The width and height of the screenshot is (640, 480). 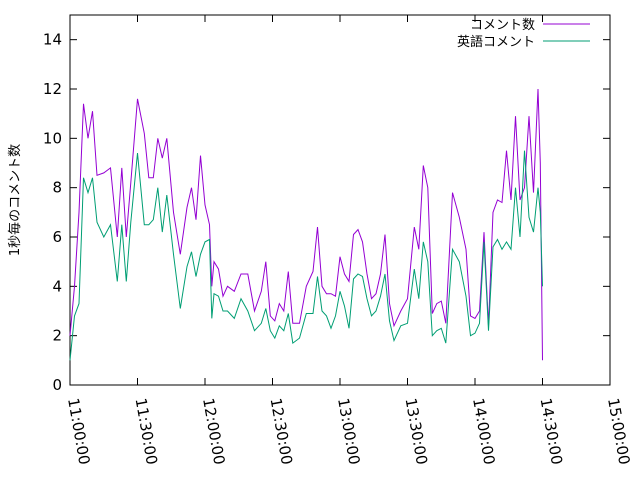 What do you see at coordinates (57, 336) in the screenshot?
I see `y-tick-label: 2` at bounding box center [57, 336].